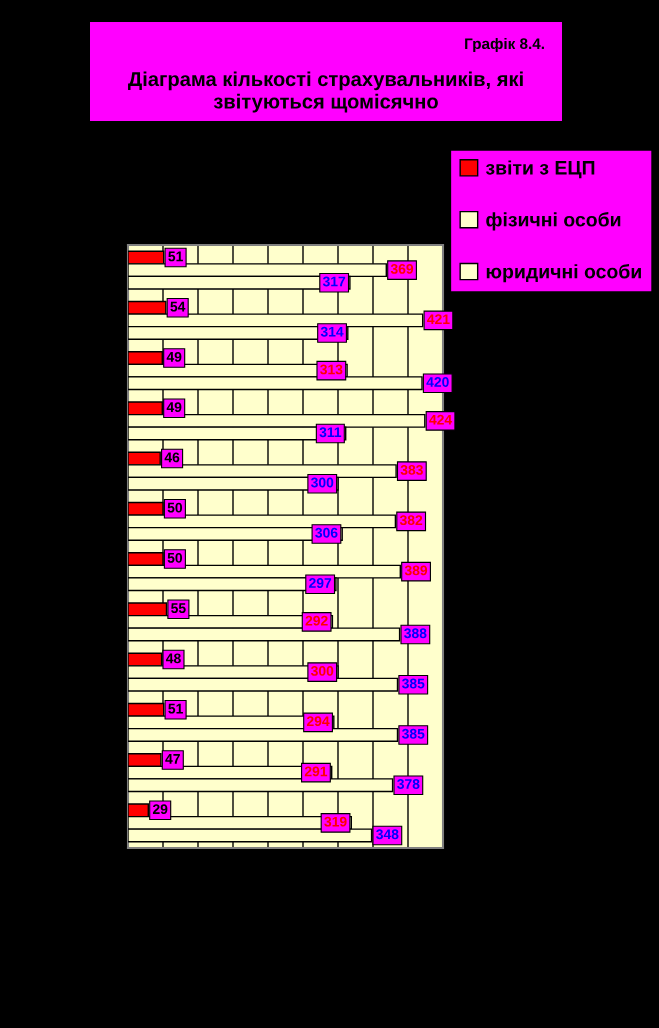 The height and width of the screenshot is (1028, 659). I want to click on data-label: 47, so click(172, 759).